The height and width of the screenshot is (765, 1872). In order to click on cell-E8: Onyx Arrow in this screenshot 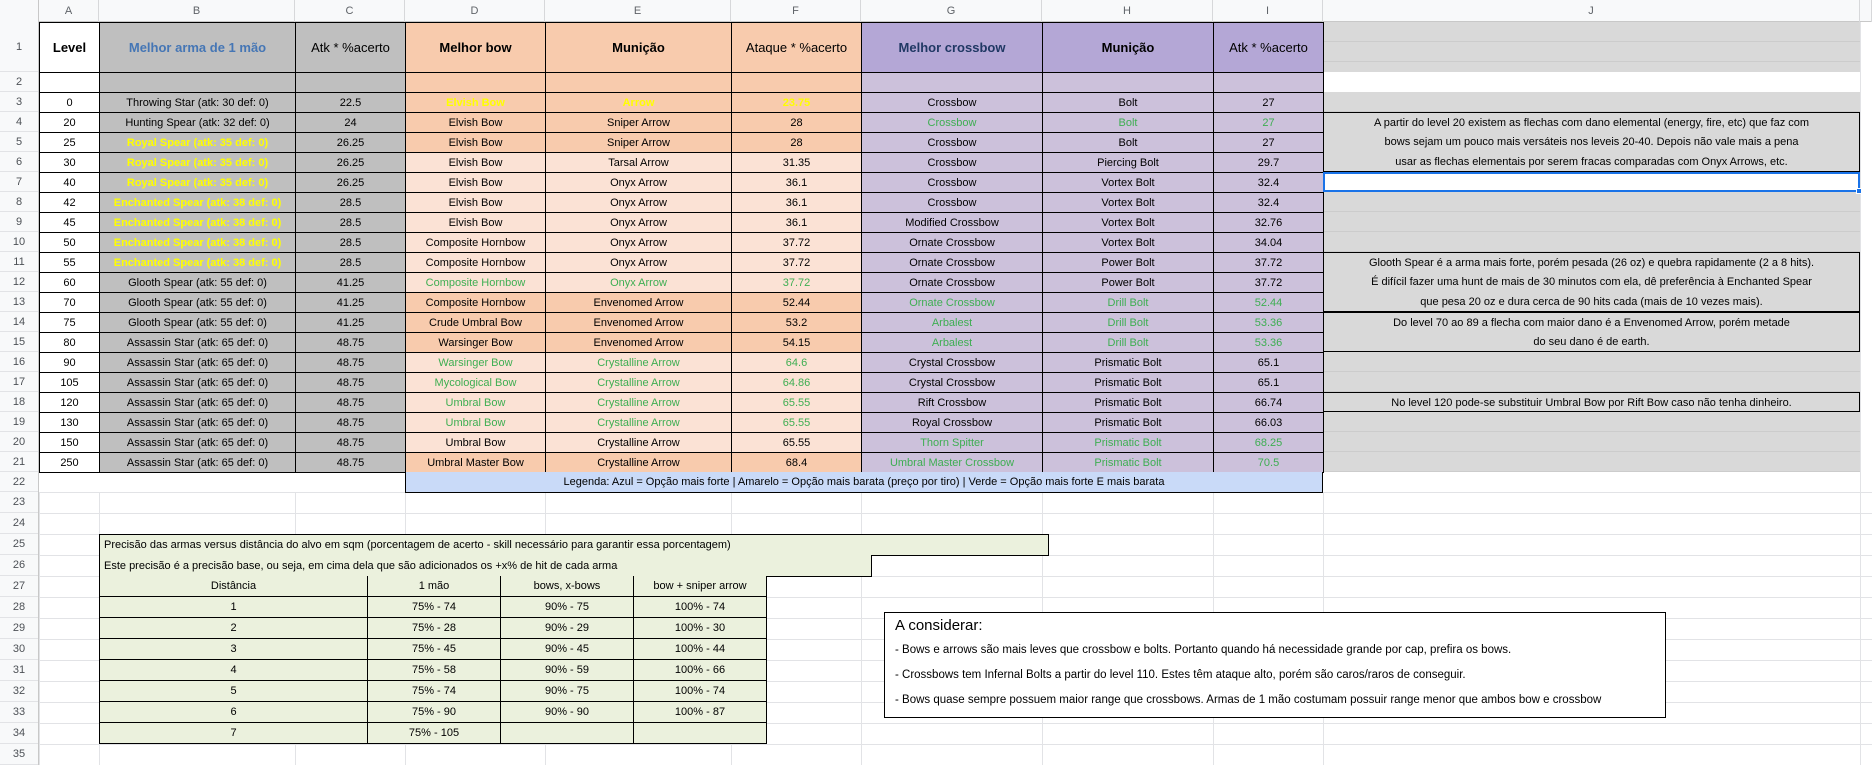, I will do `click(639, 203)`.